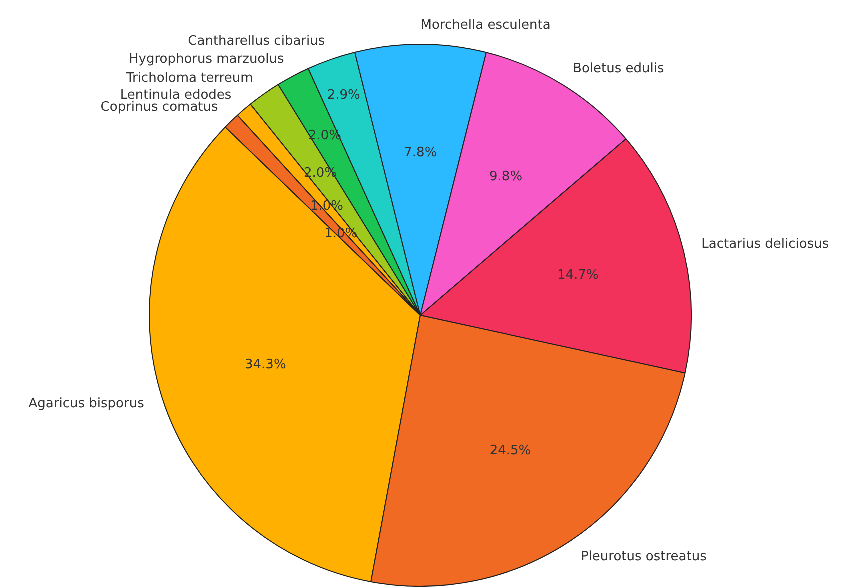  What do you see at coordinates (644, 556) in the screenshot?
I see `slice-label: Pleurotus ostreatus` at bounding box center [644, 556].